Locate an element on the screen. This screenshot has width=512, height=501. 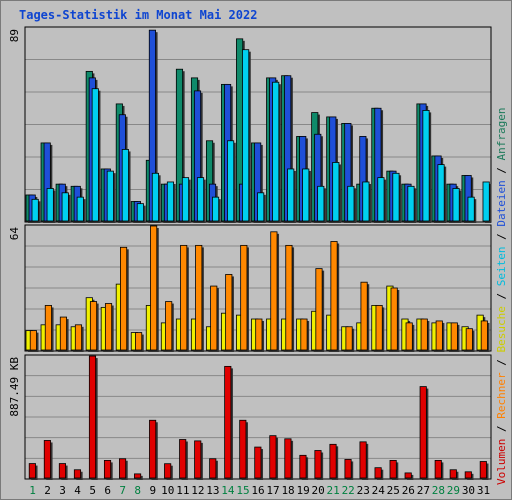
legend-item-anfragen: Anfragen is located at coordinates (501, 134).